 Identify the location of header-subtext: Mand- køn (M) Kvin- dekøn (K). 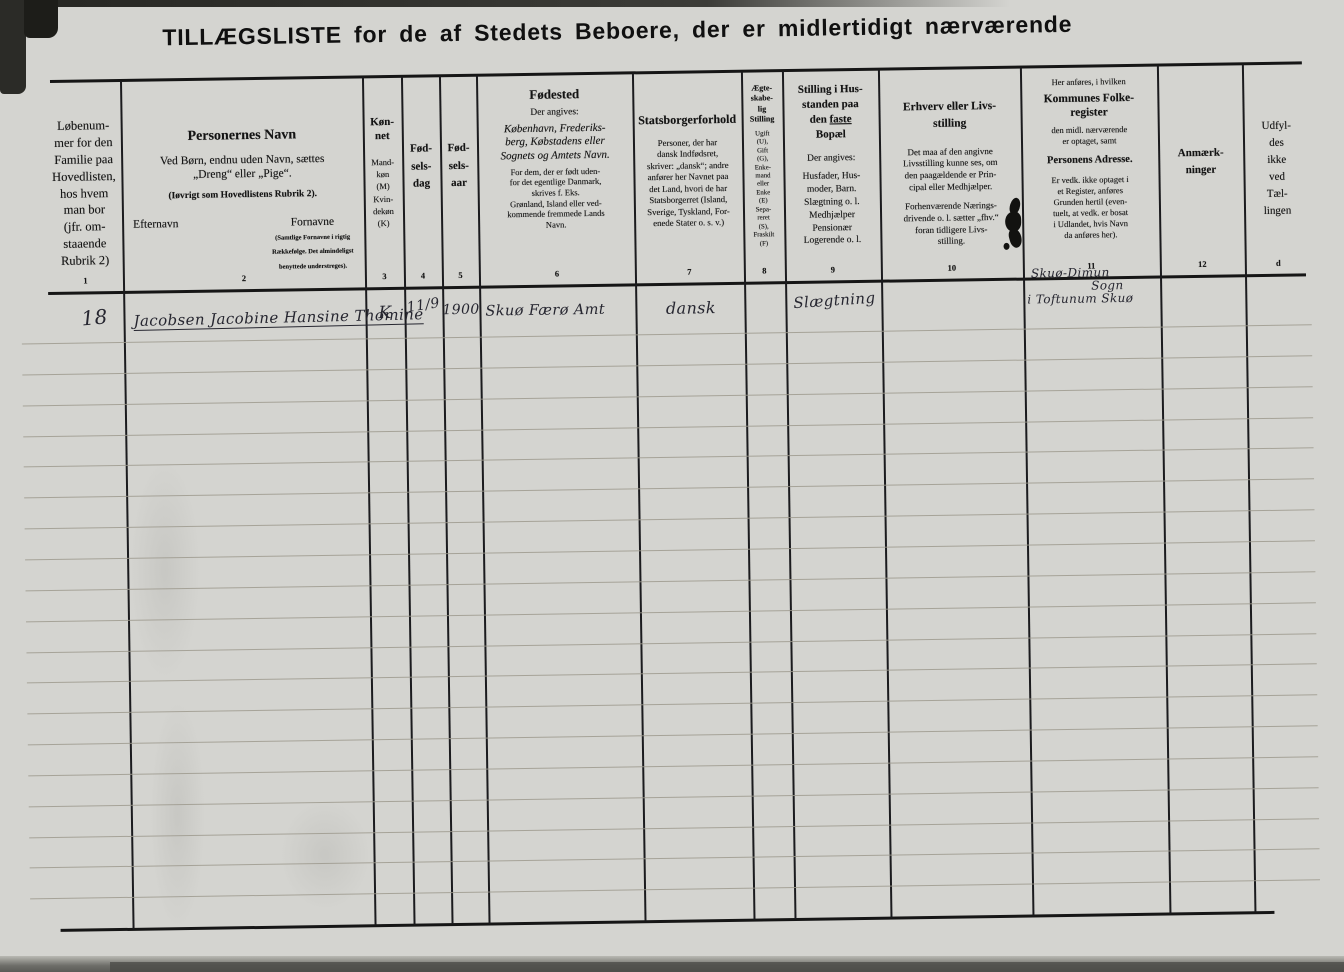
(383, 192).